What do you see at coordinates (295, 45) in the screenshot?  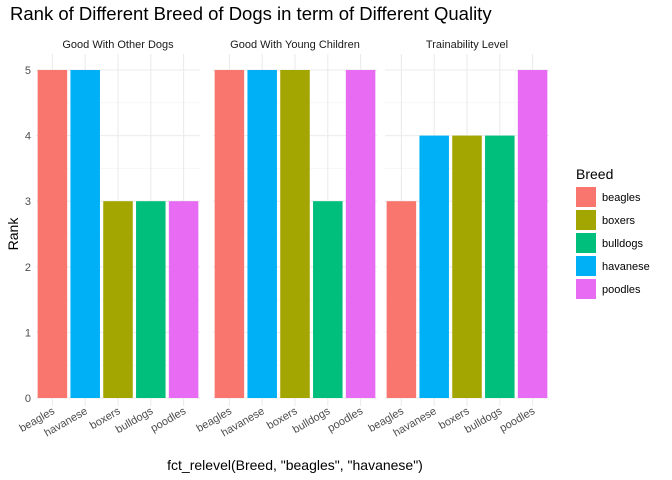 I see `facet-strip-label: Good With Young Children` at bounding box center [295, 45].